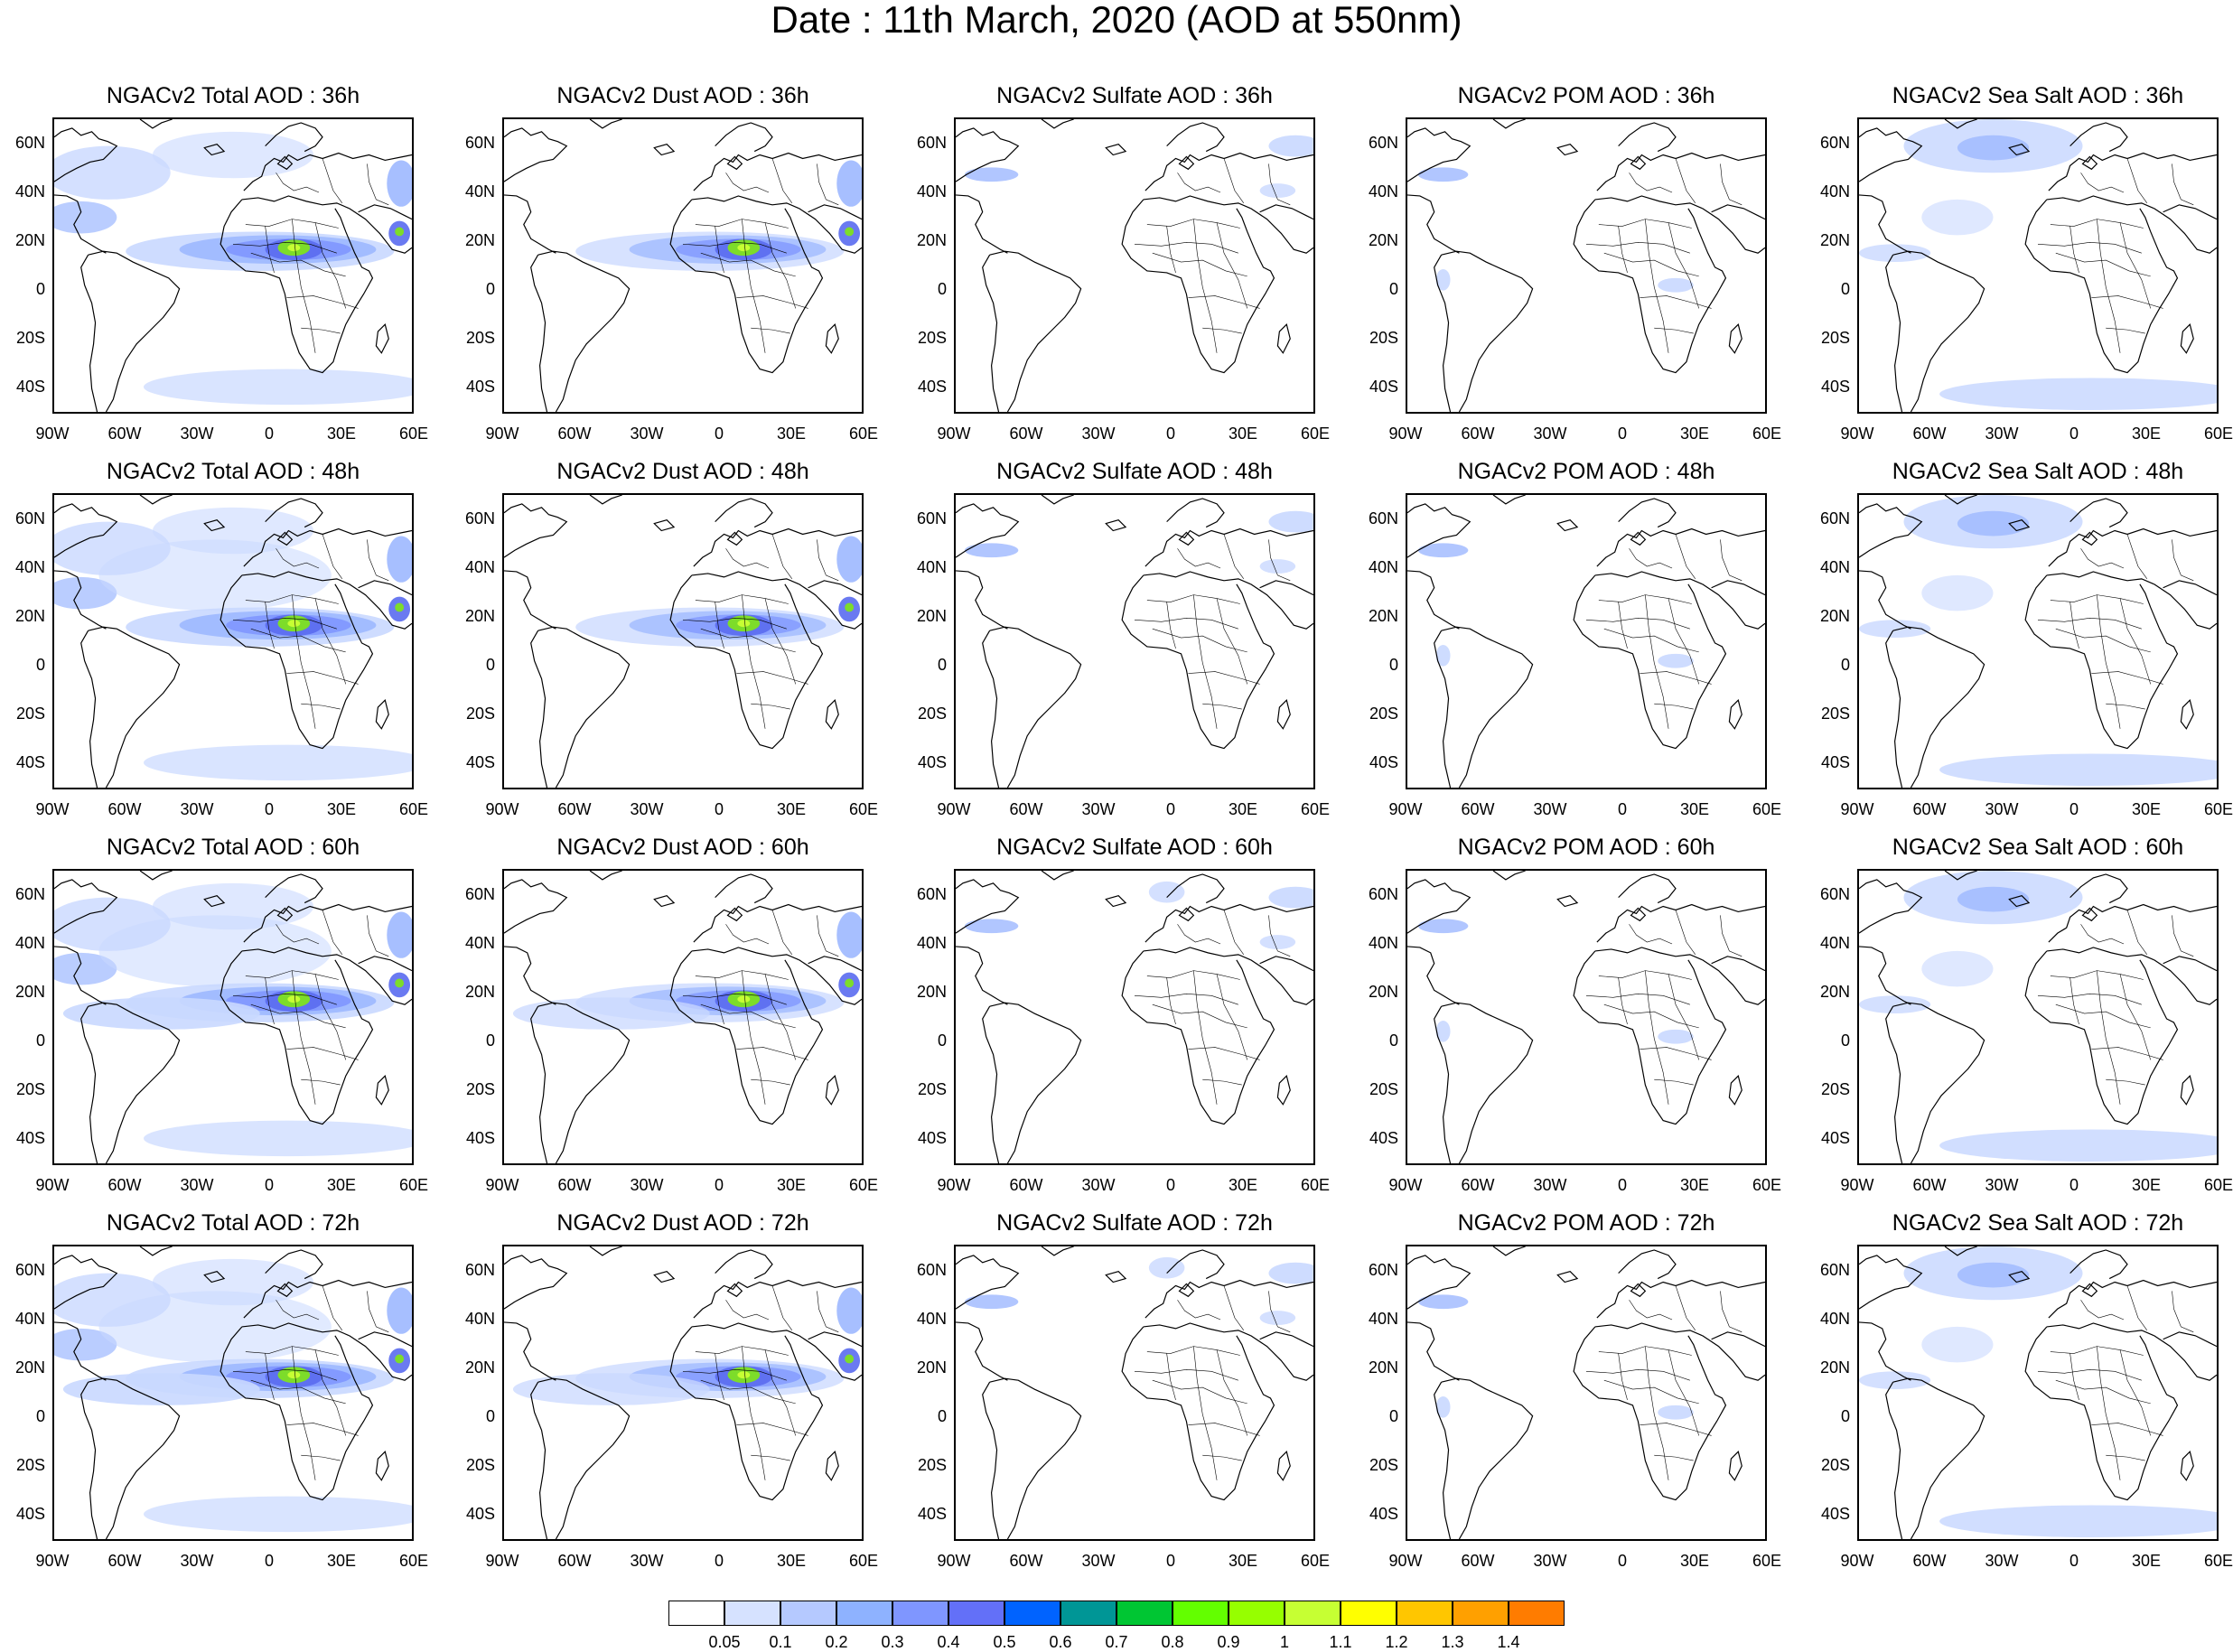 This screenshot has width=2233, height=1652. I want to click on latitude-tick-label: 20S, so click(1383, 1089).